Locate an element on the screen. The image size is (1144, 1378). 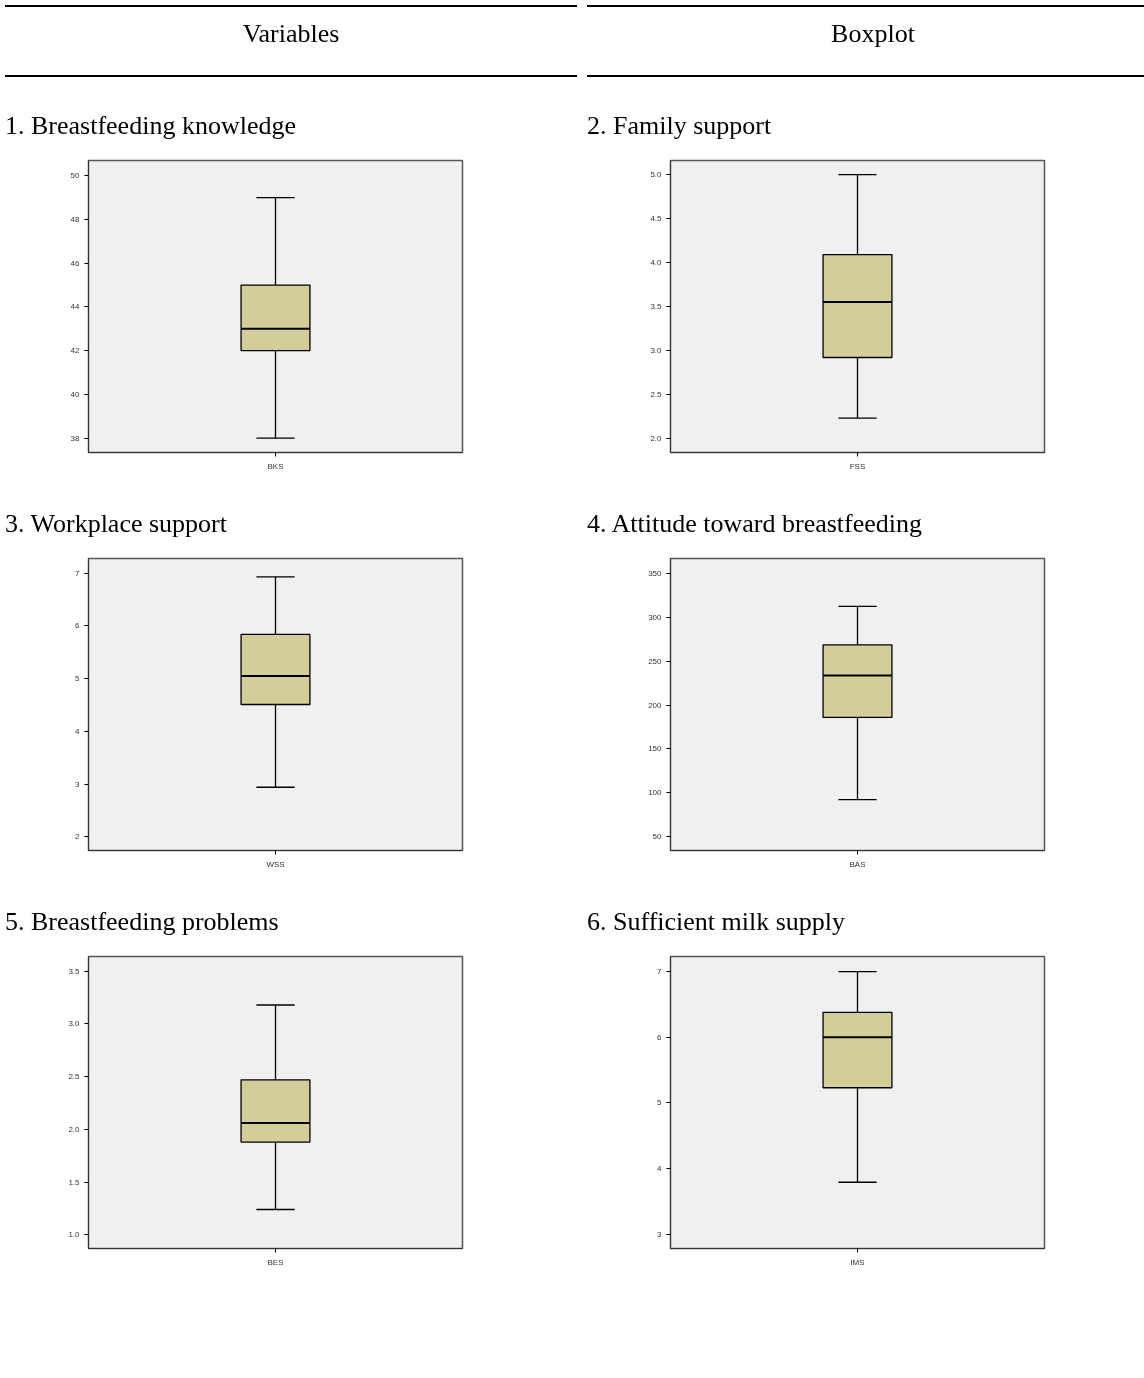
y-tick-label: 100 is located at coordinates (655, 793).